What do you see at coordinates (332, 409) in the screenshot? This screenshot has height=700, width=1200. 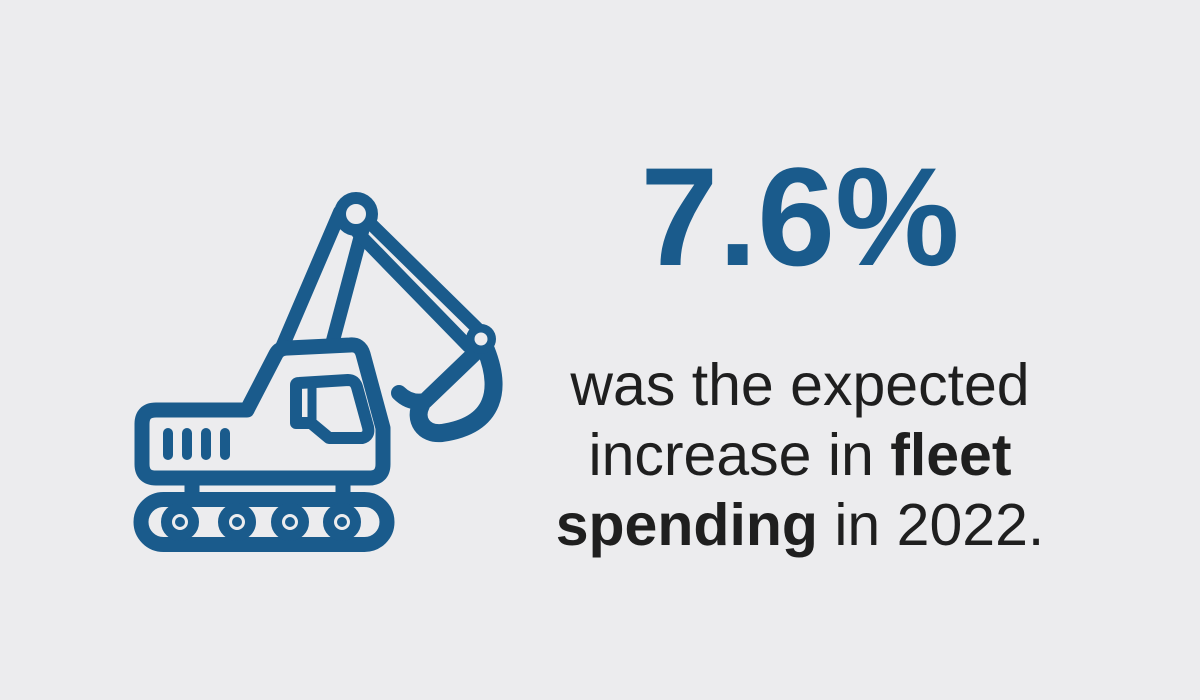 I see `excavator-cab-window` at bounding box center [332, 409].